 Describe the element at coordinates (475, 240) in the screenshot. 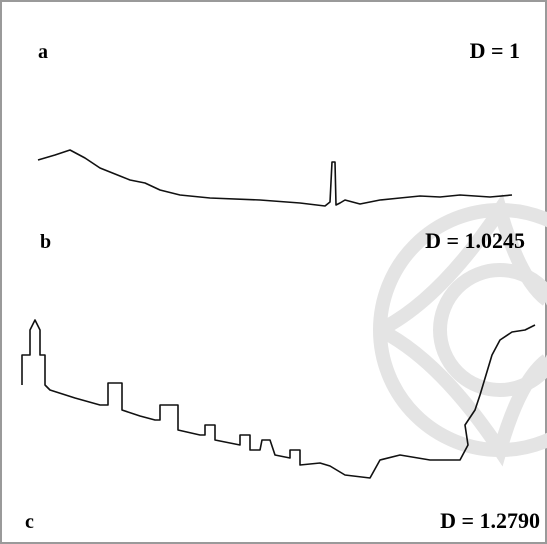

I see `dimension-text: D = 1.0245` at that location.